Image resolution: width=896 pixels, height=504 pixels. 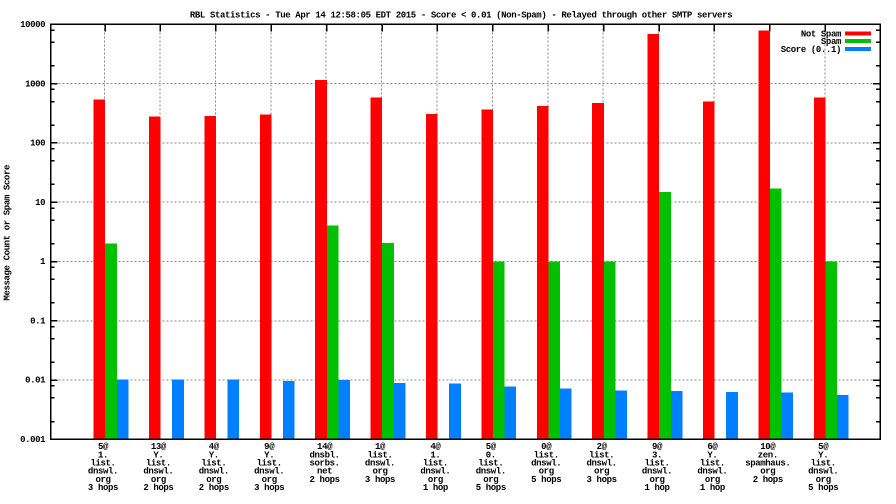 What do you see at coordinates (325, 455) in the screenshot?
I see `svg-text: dnsbl.` at bounding box center [325, 455].